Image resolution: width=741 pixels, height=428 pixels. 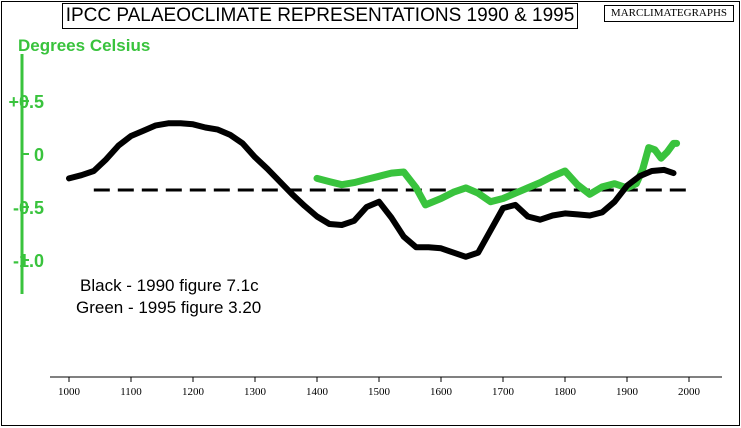 I want to click on legend-entry-black: Black - 1990 figure 7.1c, so click(x=169, y=285).